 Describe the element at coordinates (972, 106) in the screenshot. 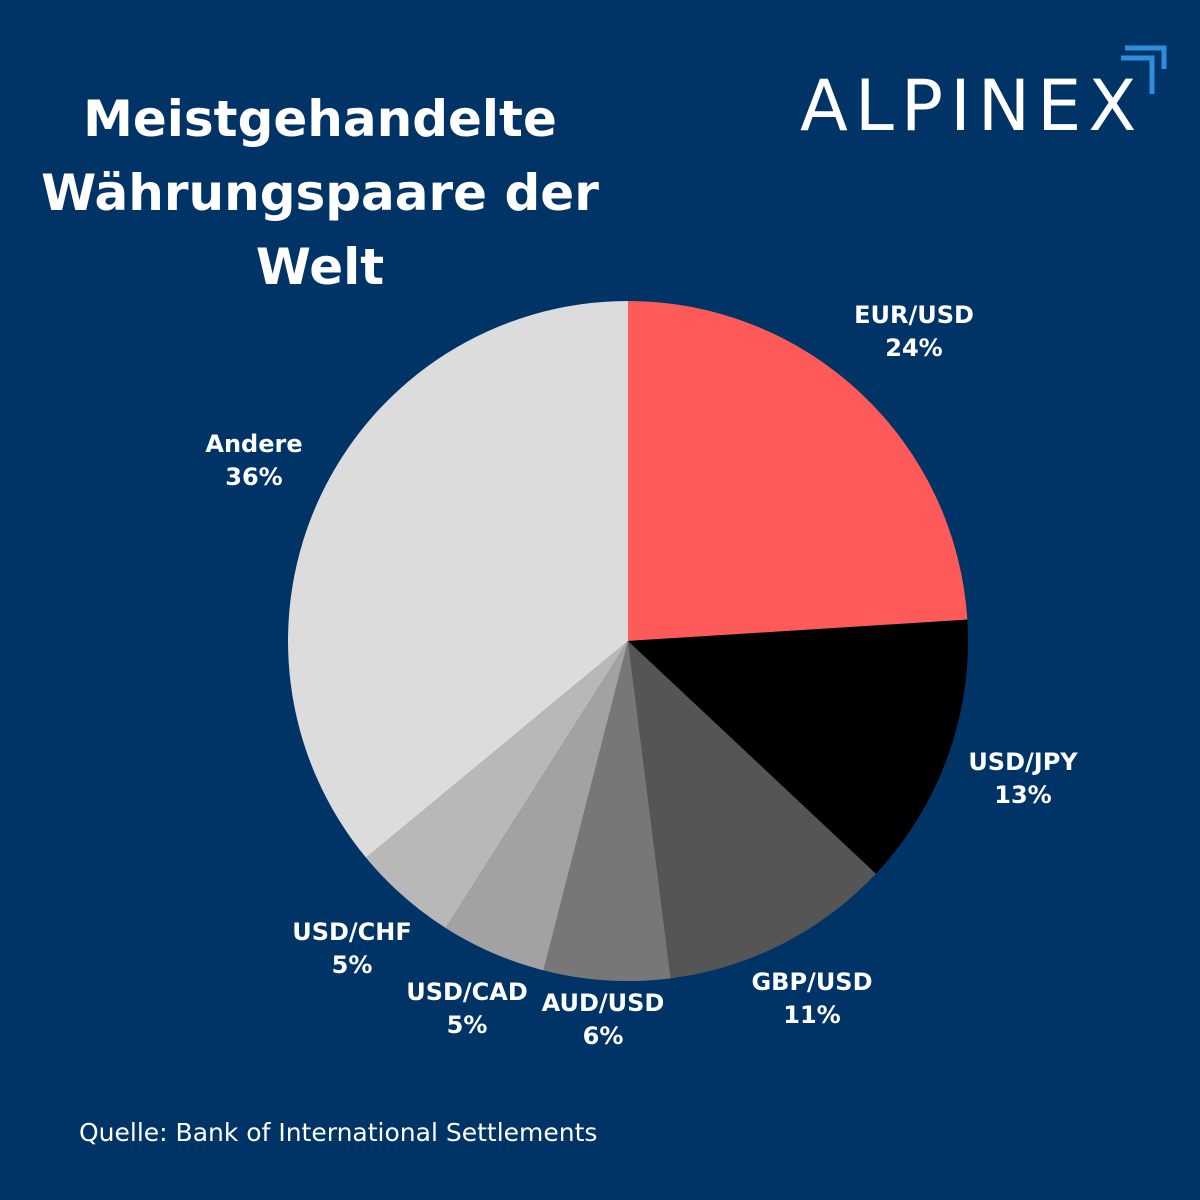

I see `brand-logo-text: ALPINEX` at that location.